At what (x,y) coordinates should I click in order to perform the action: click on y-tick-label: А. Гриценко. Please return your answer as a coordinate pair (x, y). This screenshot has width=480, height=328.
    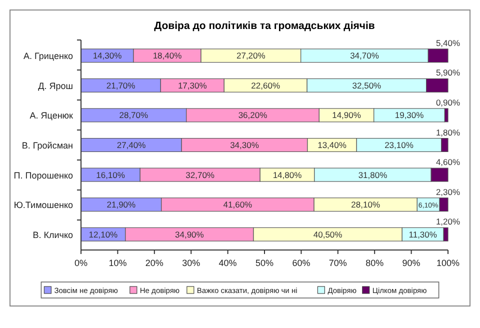
    Looking at the image, I should click on (48, 56).